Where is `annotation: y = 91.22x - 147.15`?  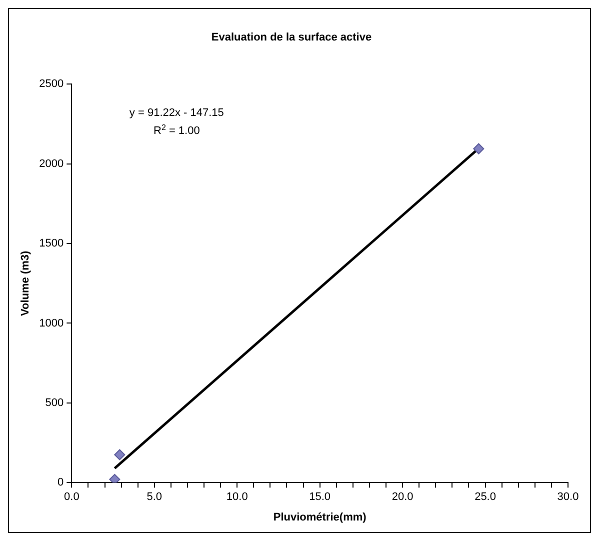 annotation: y = 91.22x - 147.15 is located at coordinates (176, 113).